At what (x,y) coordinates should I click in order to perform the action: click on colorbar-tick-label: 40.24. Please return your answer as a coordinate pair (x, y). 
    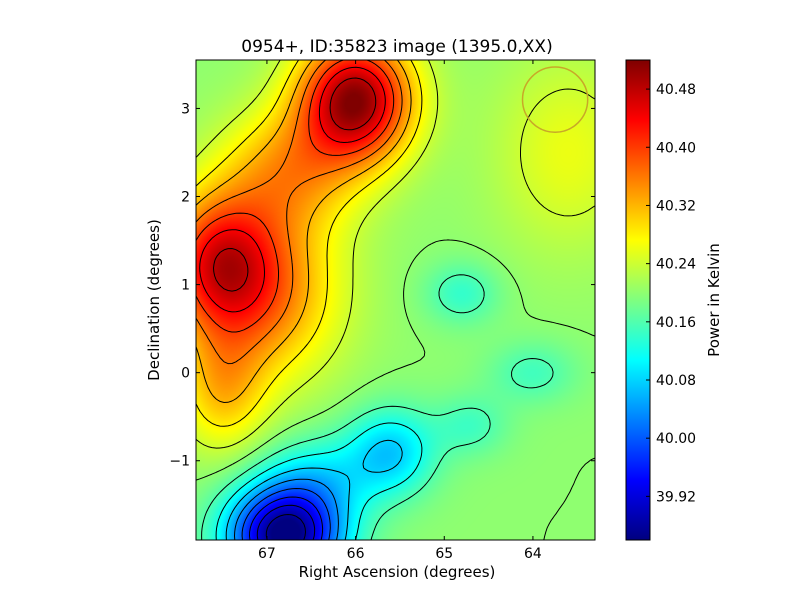
    Looking at the image, I should click on (676, 265).